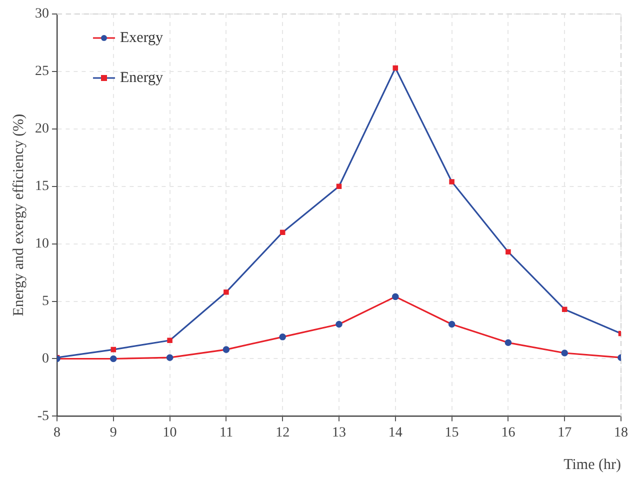 The width and height of the screenshot is (631, 478). Describe the element at coordinates (42, 129) in the screenshot. I see `y-tick-label: 20` at that location.